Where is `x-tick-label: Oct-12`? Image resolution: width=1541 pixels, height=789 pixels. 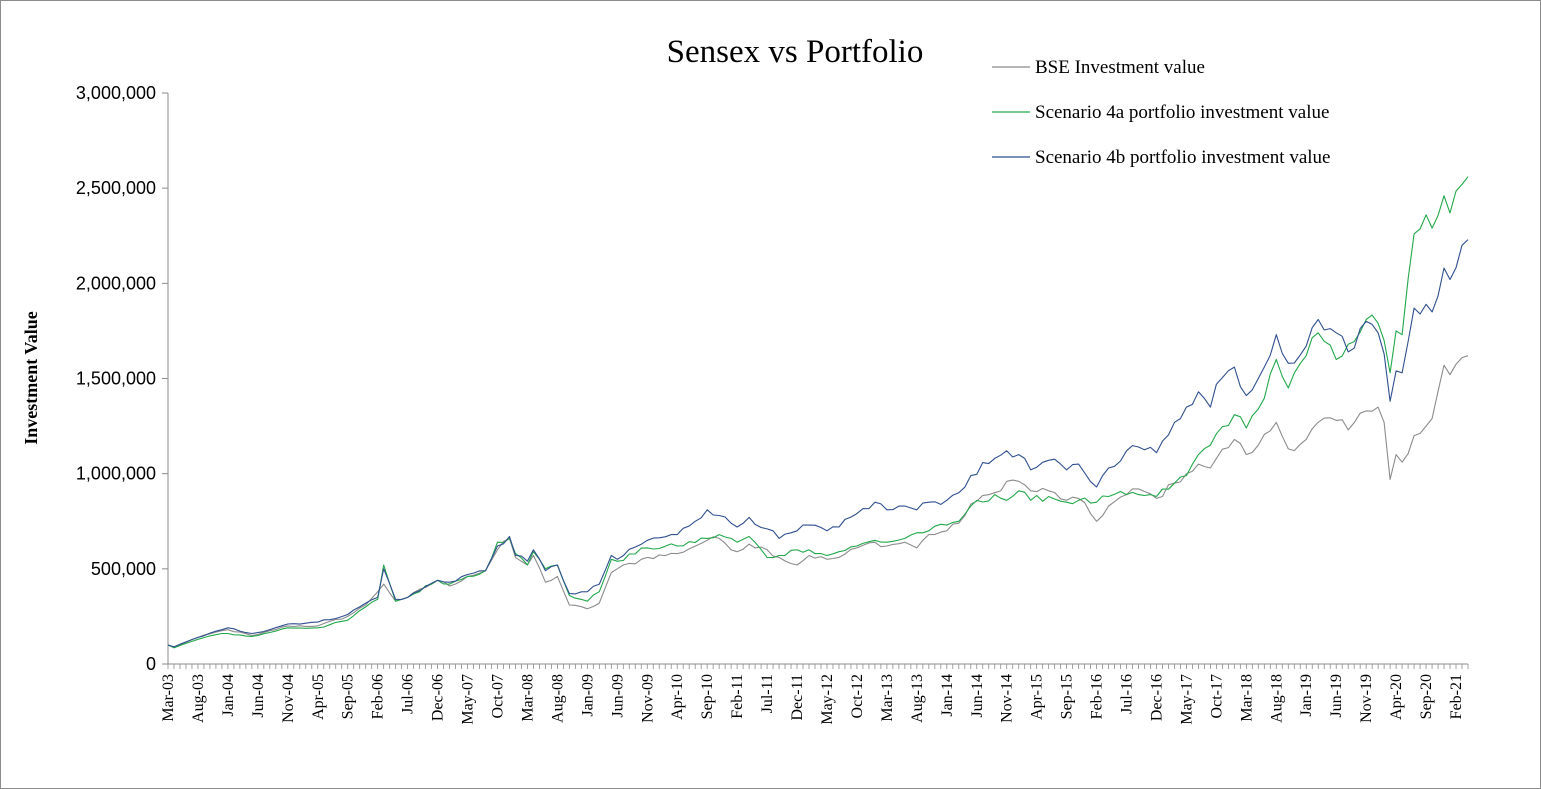
x-tick-label: Oct-12 is located at coordinates (857, 696).